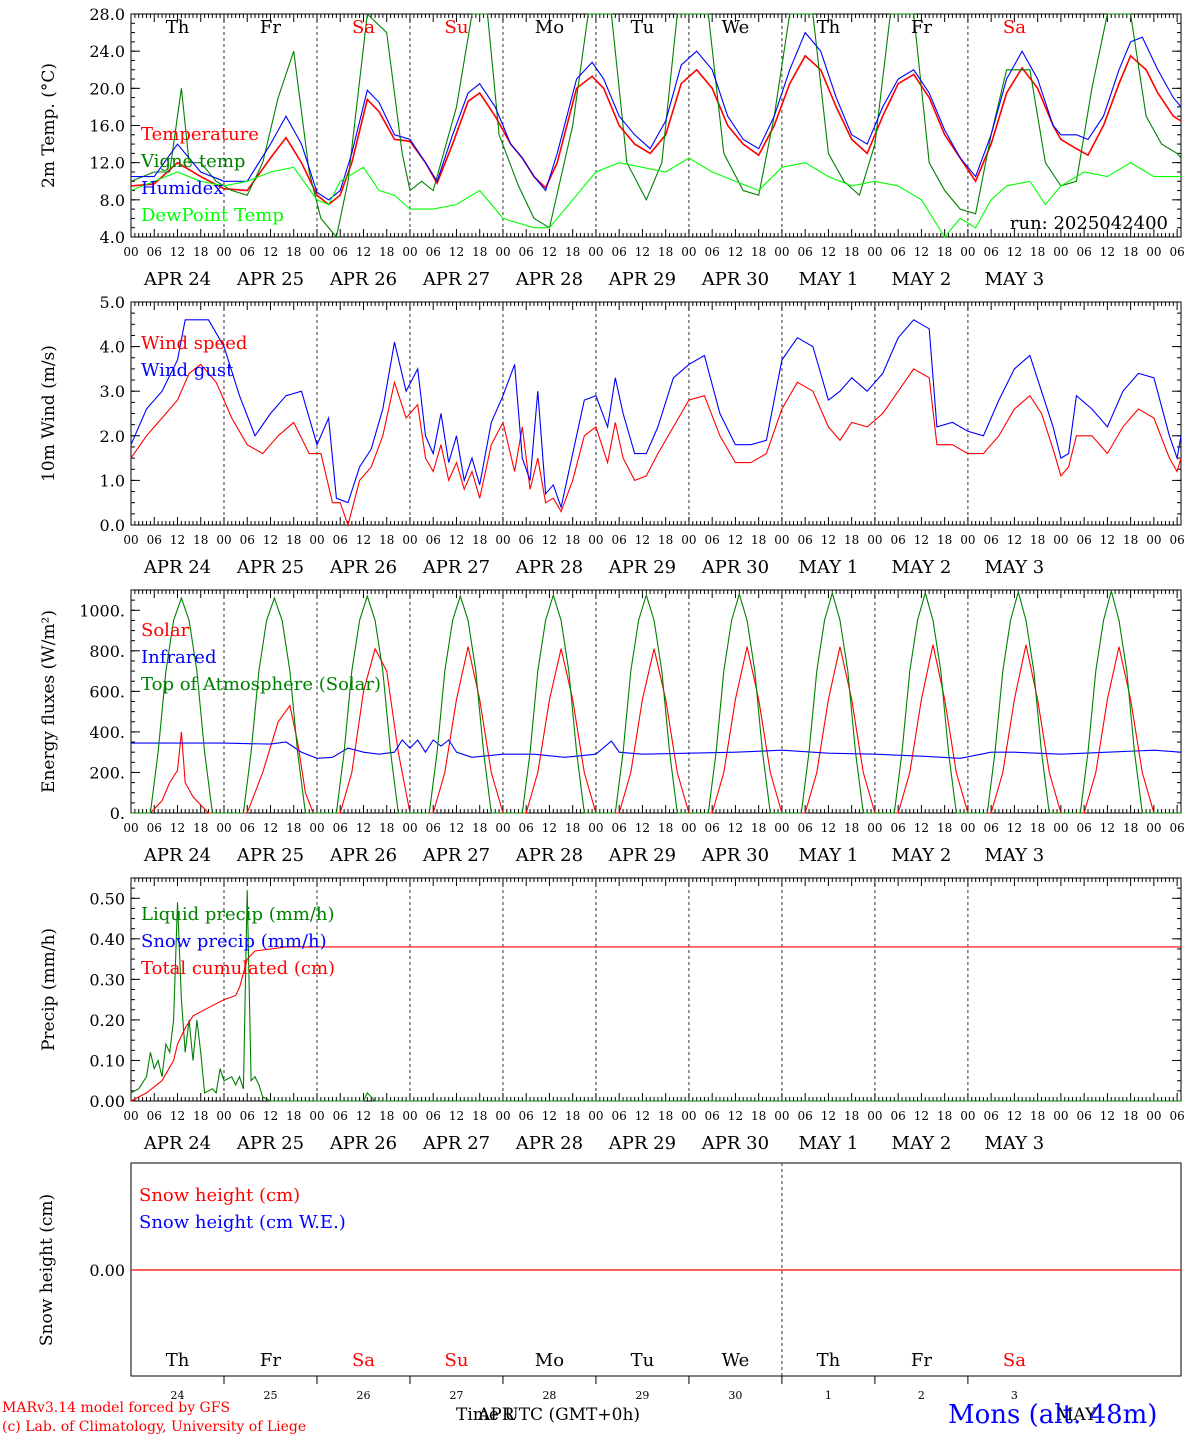  I want to click on legend-top-of-atmosphere-solar-: Top of Atmosphere (Solar), so click(261, 684).